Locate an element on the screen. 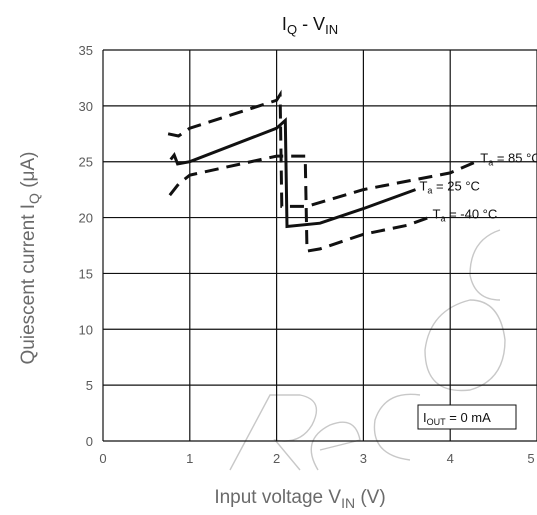  y-tick-label: 0 is located at coordinates (89, 441).